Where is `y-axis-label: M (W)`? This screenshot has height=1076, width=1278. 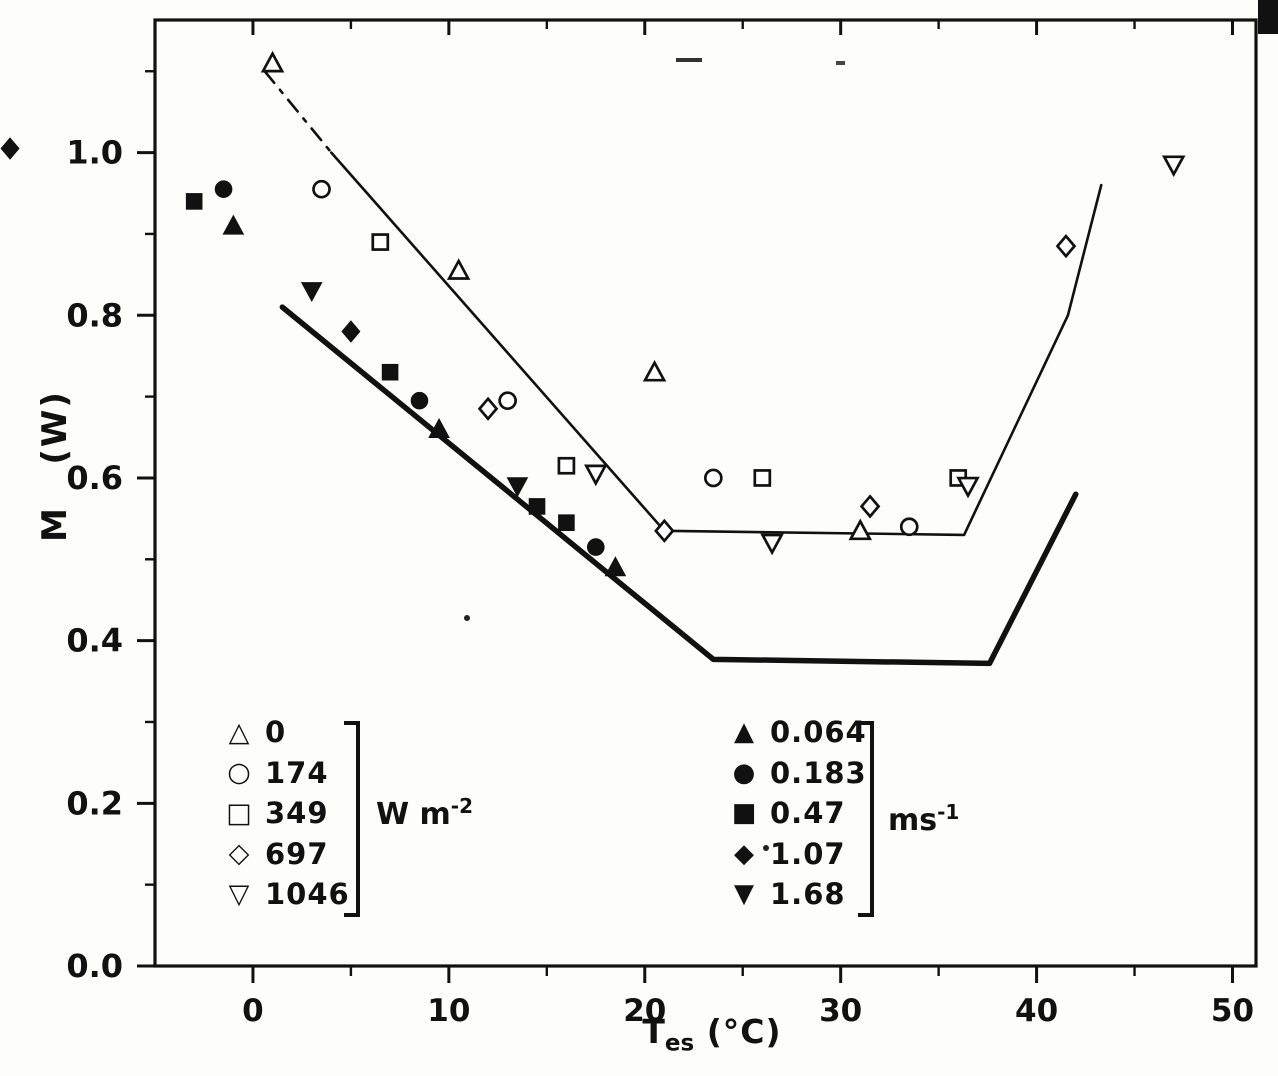 y-axis-label: M (W) is located at coordinates (55, 466).